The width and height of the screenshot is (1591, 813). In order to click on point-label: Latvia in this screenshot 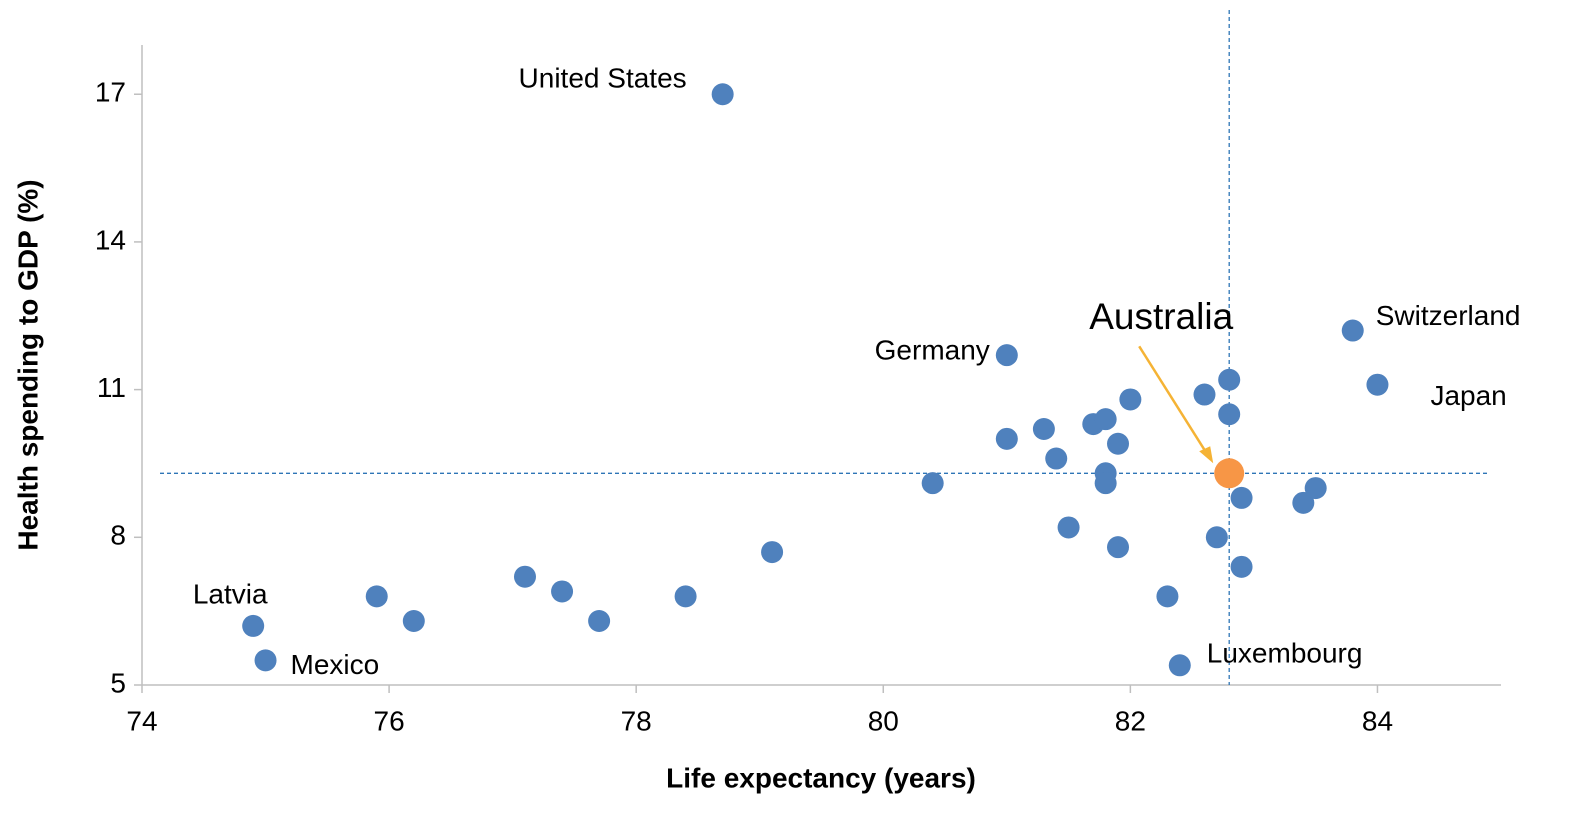, I will do `click(230, 593)`.